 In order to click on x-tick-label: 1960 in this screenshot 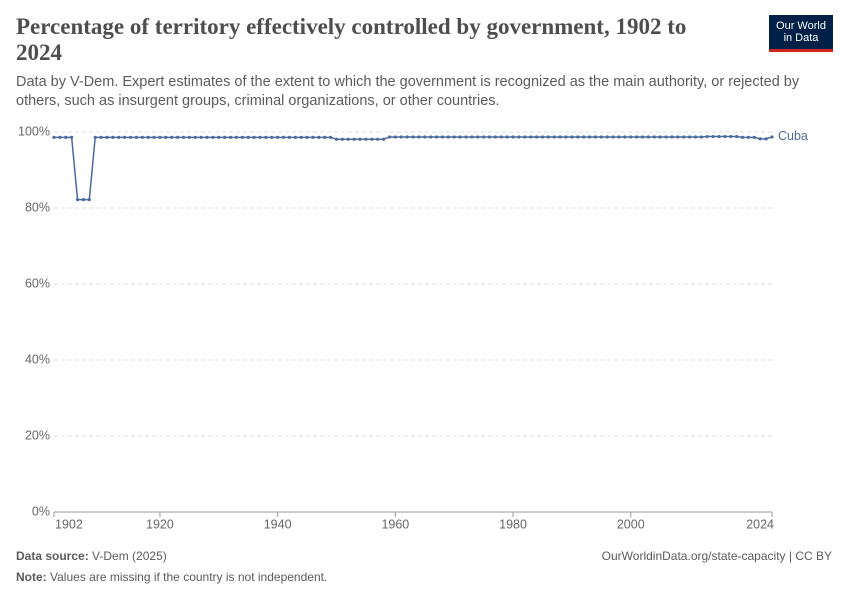, I will do `click(395, 524)`.